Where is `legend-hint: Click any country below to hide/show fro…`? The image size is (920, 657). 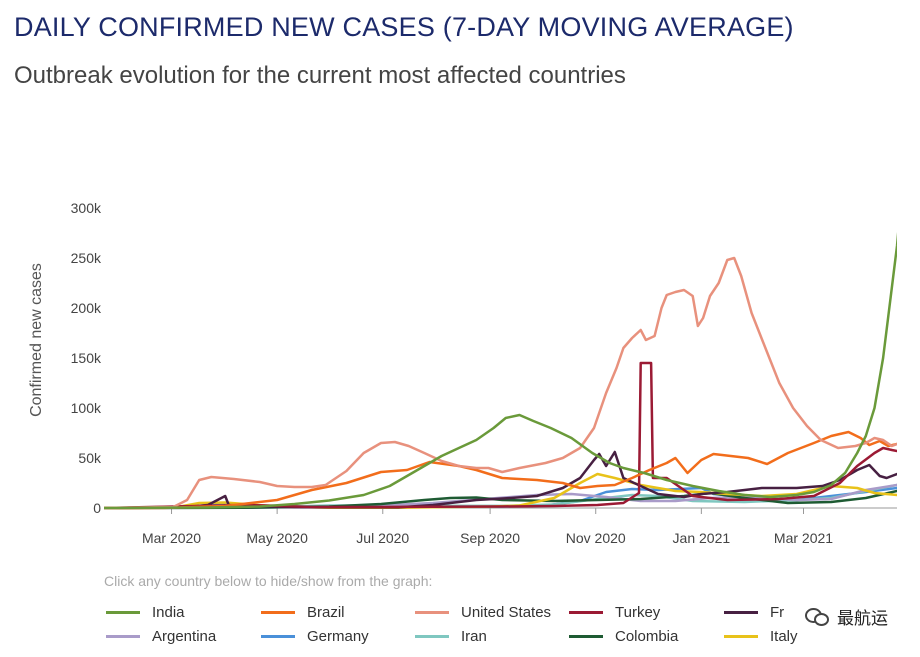 legend-hint: Click any country below to hide/show fro… is located at coordinates (268, 581).